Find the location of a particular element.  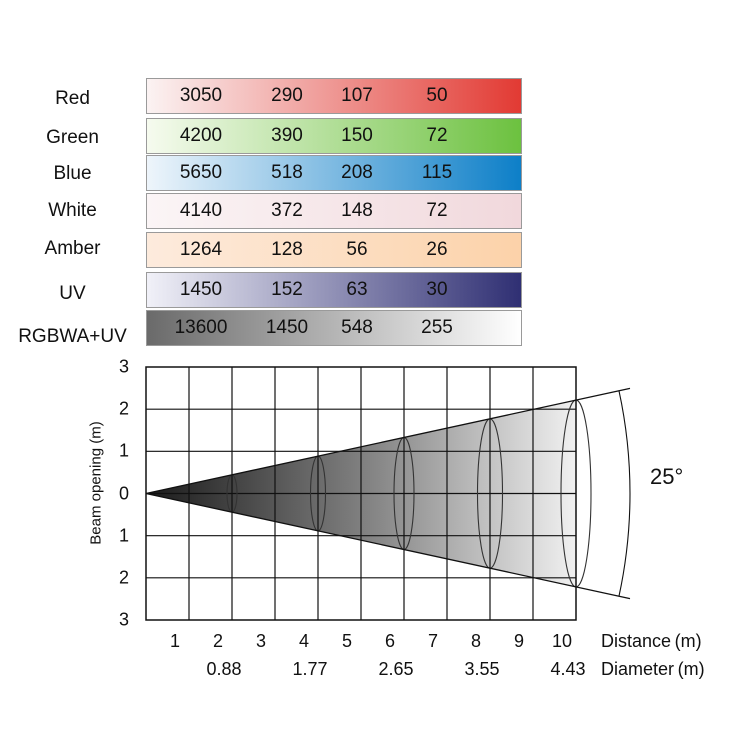

distance-tick-label: 6 is located at coordinates (390, 641).